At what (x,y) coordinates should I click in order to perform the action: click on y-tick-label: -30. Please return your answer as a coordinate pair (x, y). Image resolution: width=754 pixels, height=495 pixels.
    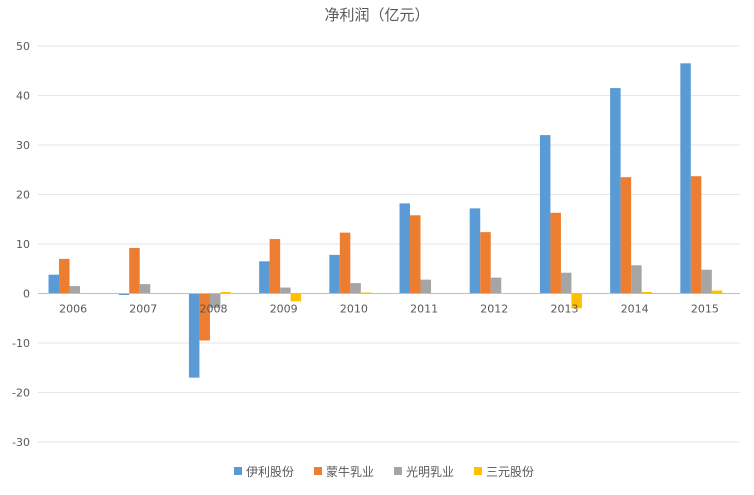
    Looking at the image, I should click on (21, 442).